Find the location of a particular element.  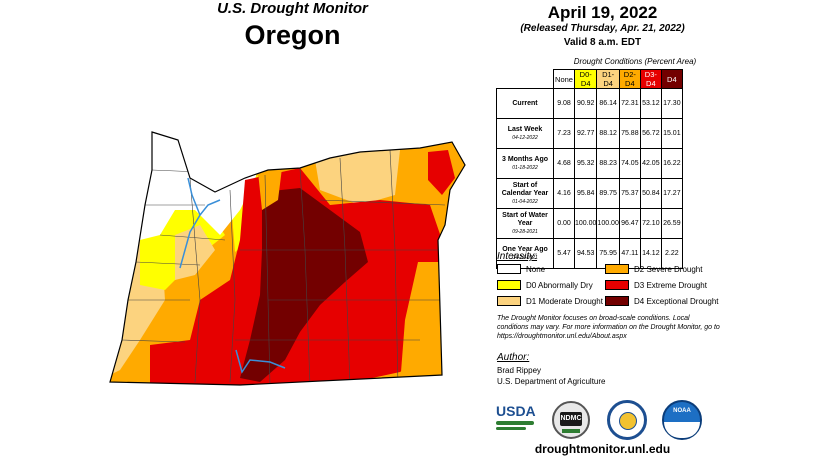

col-header: D1-D4 is located at coordinates (608, 79).